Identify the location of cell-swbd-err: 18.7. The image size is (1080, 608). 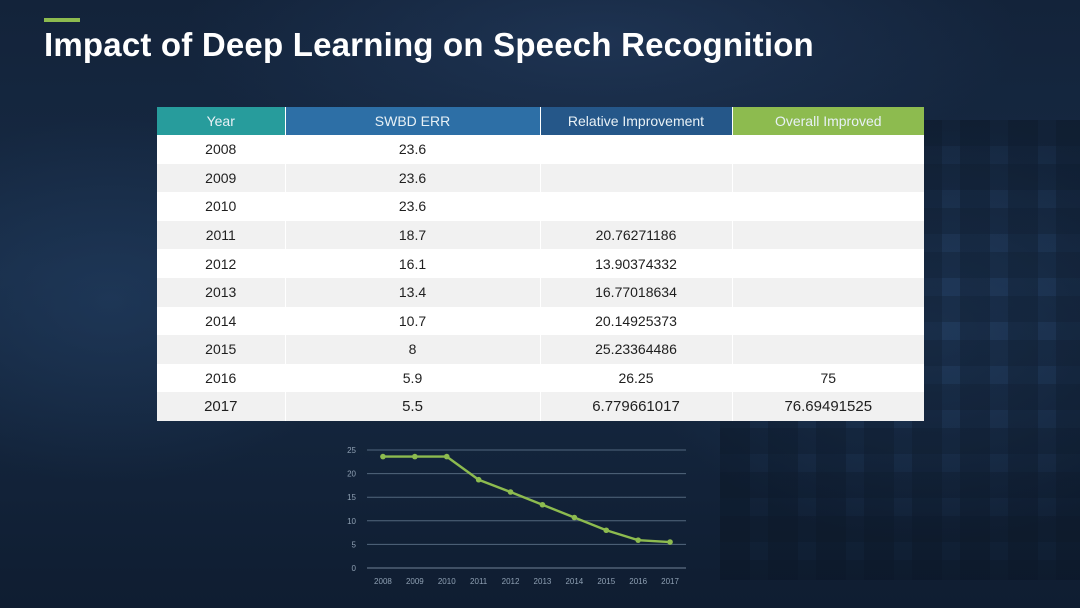
(413, 235).